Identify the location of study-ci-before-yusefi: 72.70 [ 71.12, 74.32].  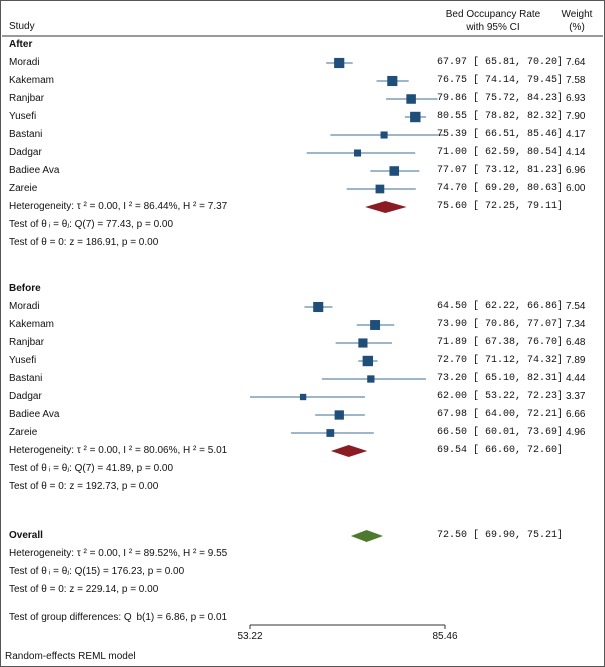
(500, 360).